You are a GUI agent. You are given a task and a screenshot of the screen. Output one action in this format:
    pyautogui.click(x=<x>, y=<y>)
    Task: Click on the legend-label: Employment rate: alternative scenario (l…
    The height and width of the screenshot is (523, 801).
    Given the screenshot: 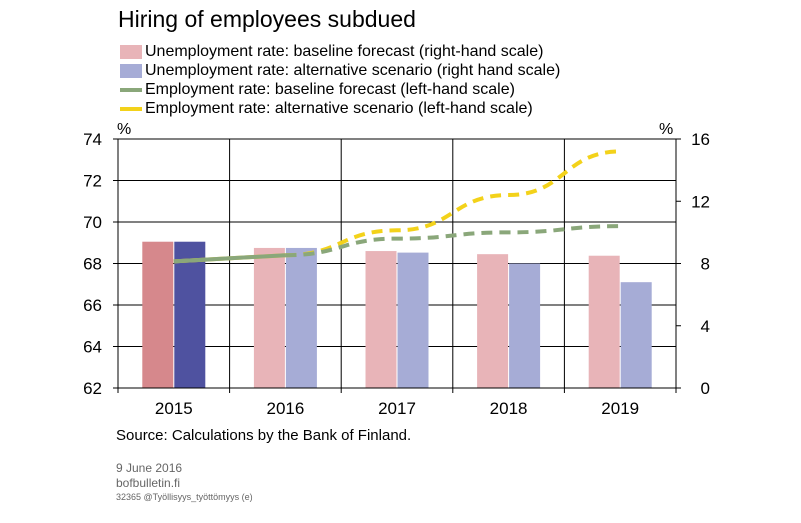 What is the action you would take?
    pyautogui.click(x=339, y=108)
    